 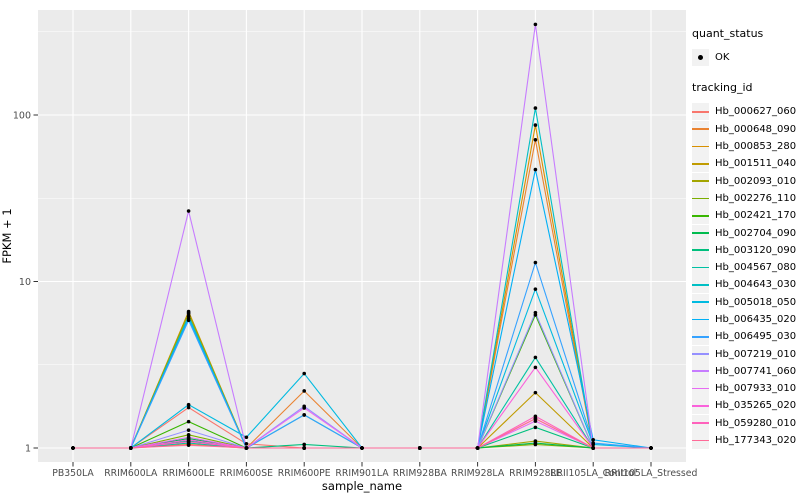 I want to click on x-tick-label: RRIM600LE, so click(x=188, y=473).